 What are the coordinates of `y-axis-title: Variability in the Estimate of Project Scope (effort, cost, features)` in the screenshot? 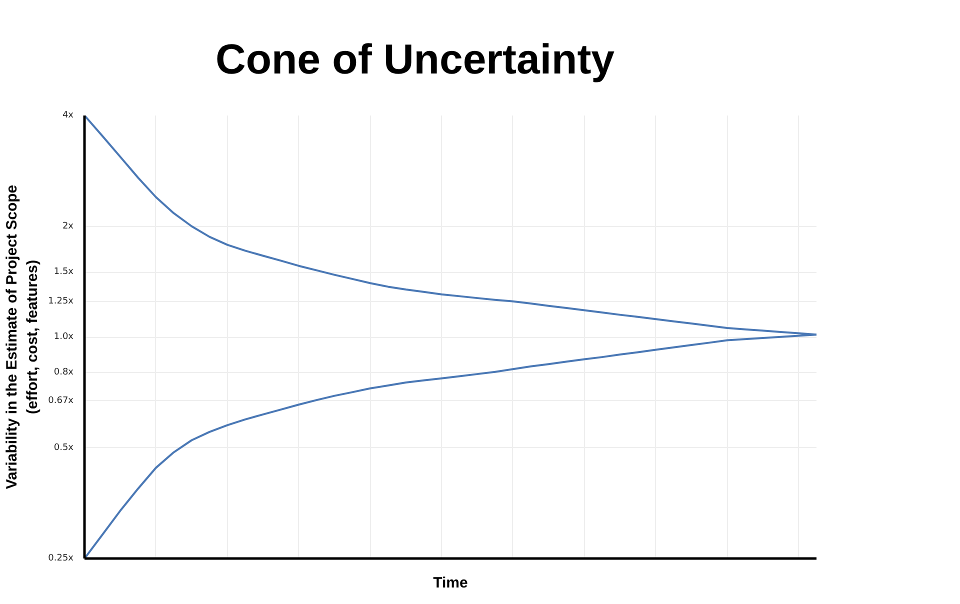 It's located at (23, 337).